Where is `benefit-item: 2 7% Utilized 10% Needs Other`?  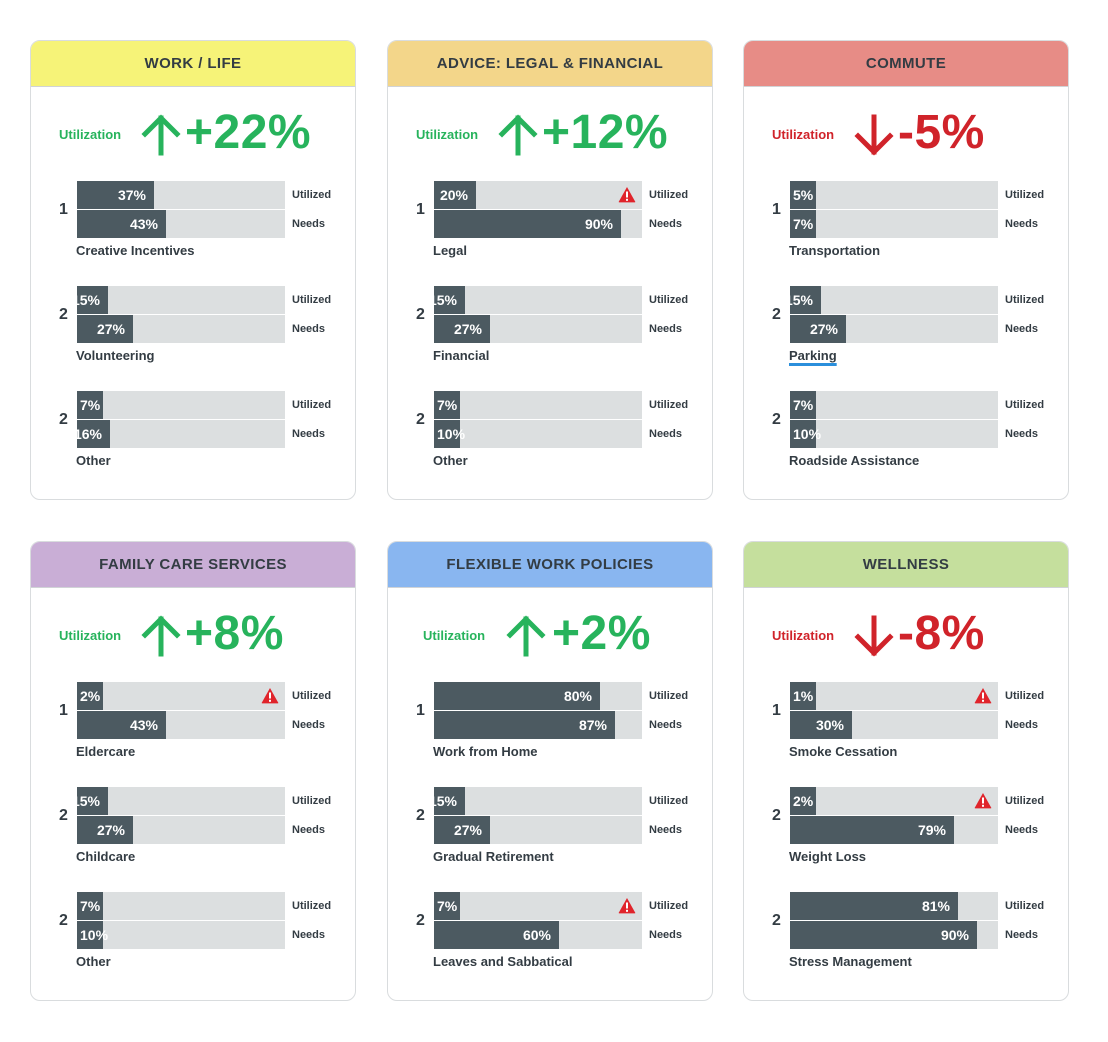
benefit-item: 2 7% Utilized 10% Needs Other is located at coordinates (550, 437).